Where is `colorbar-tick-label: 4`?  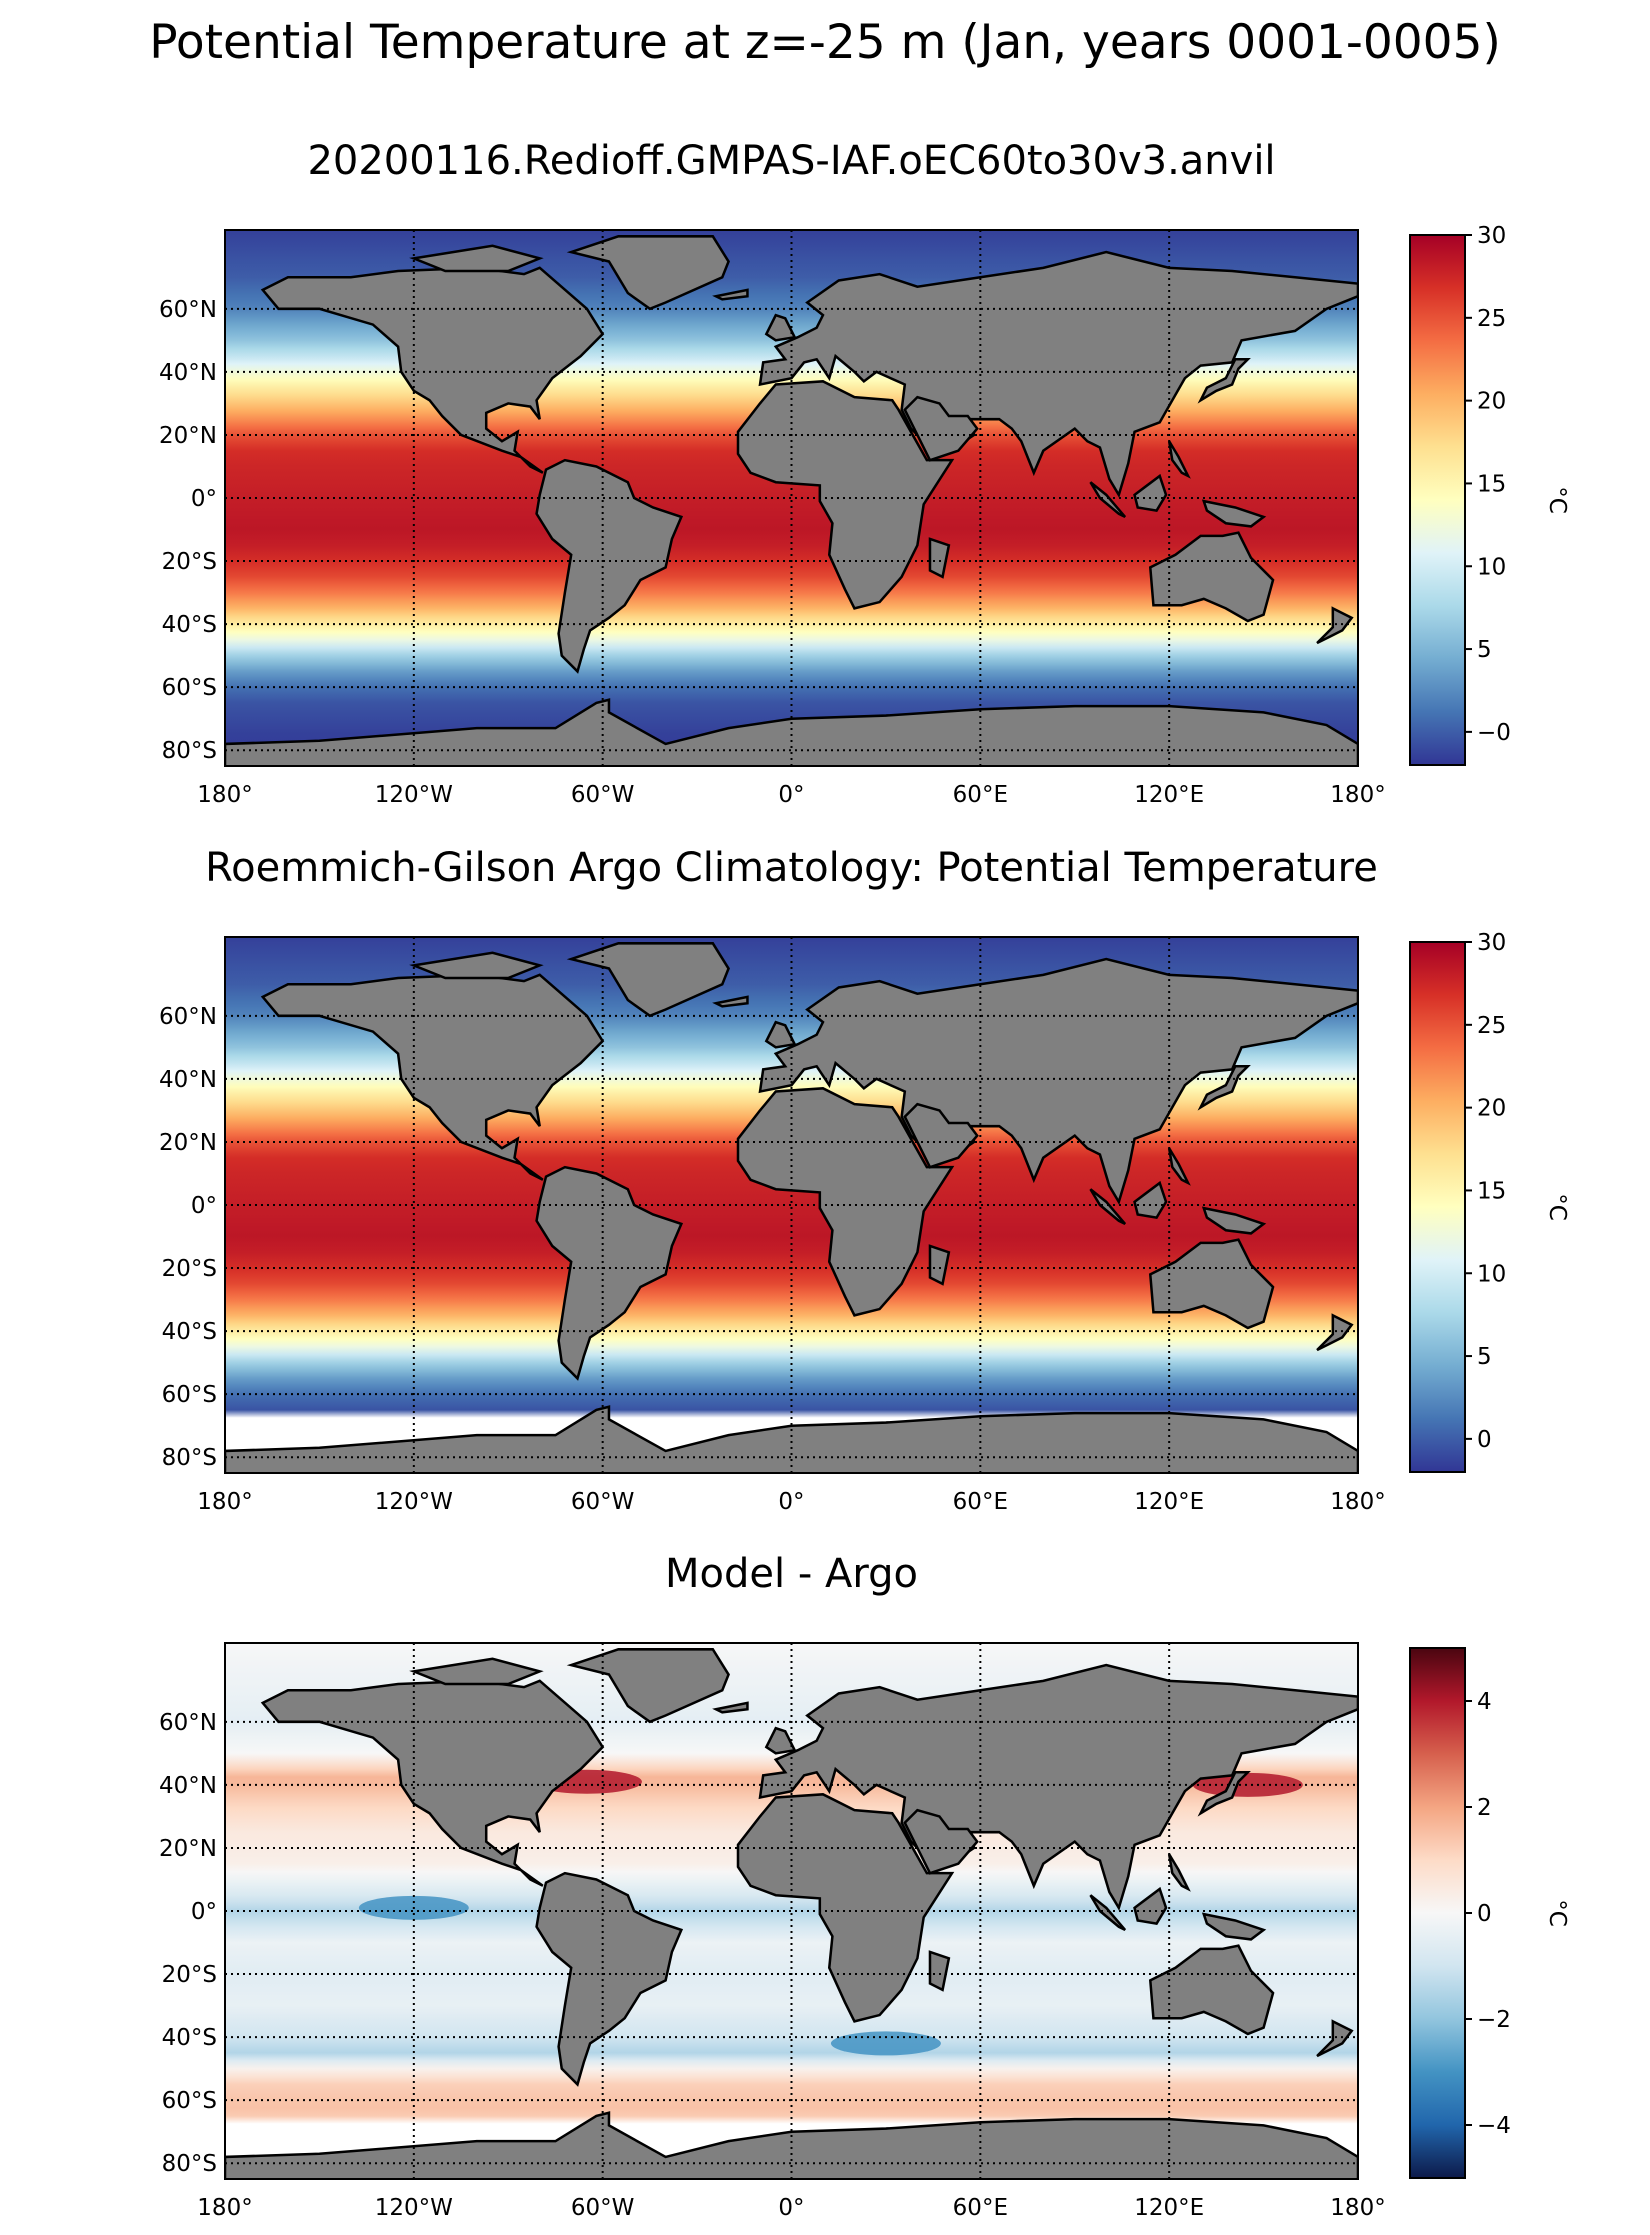 colorbar-tick-label: 4 is located at coordinates (1484, 1702).